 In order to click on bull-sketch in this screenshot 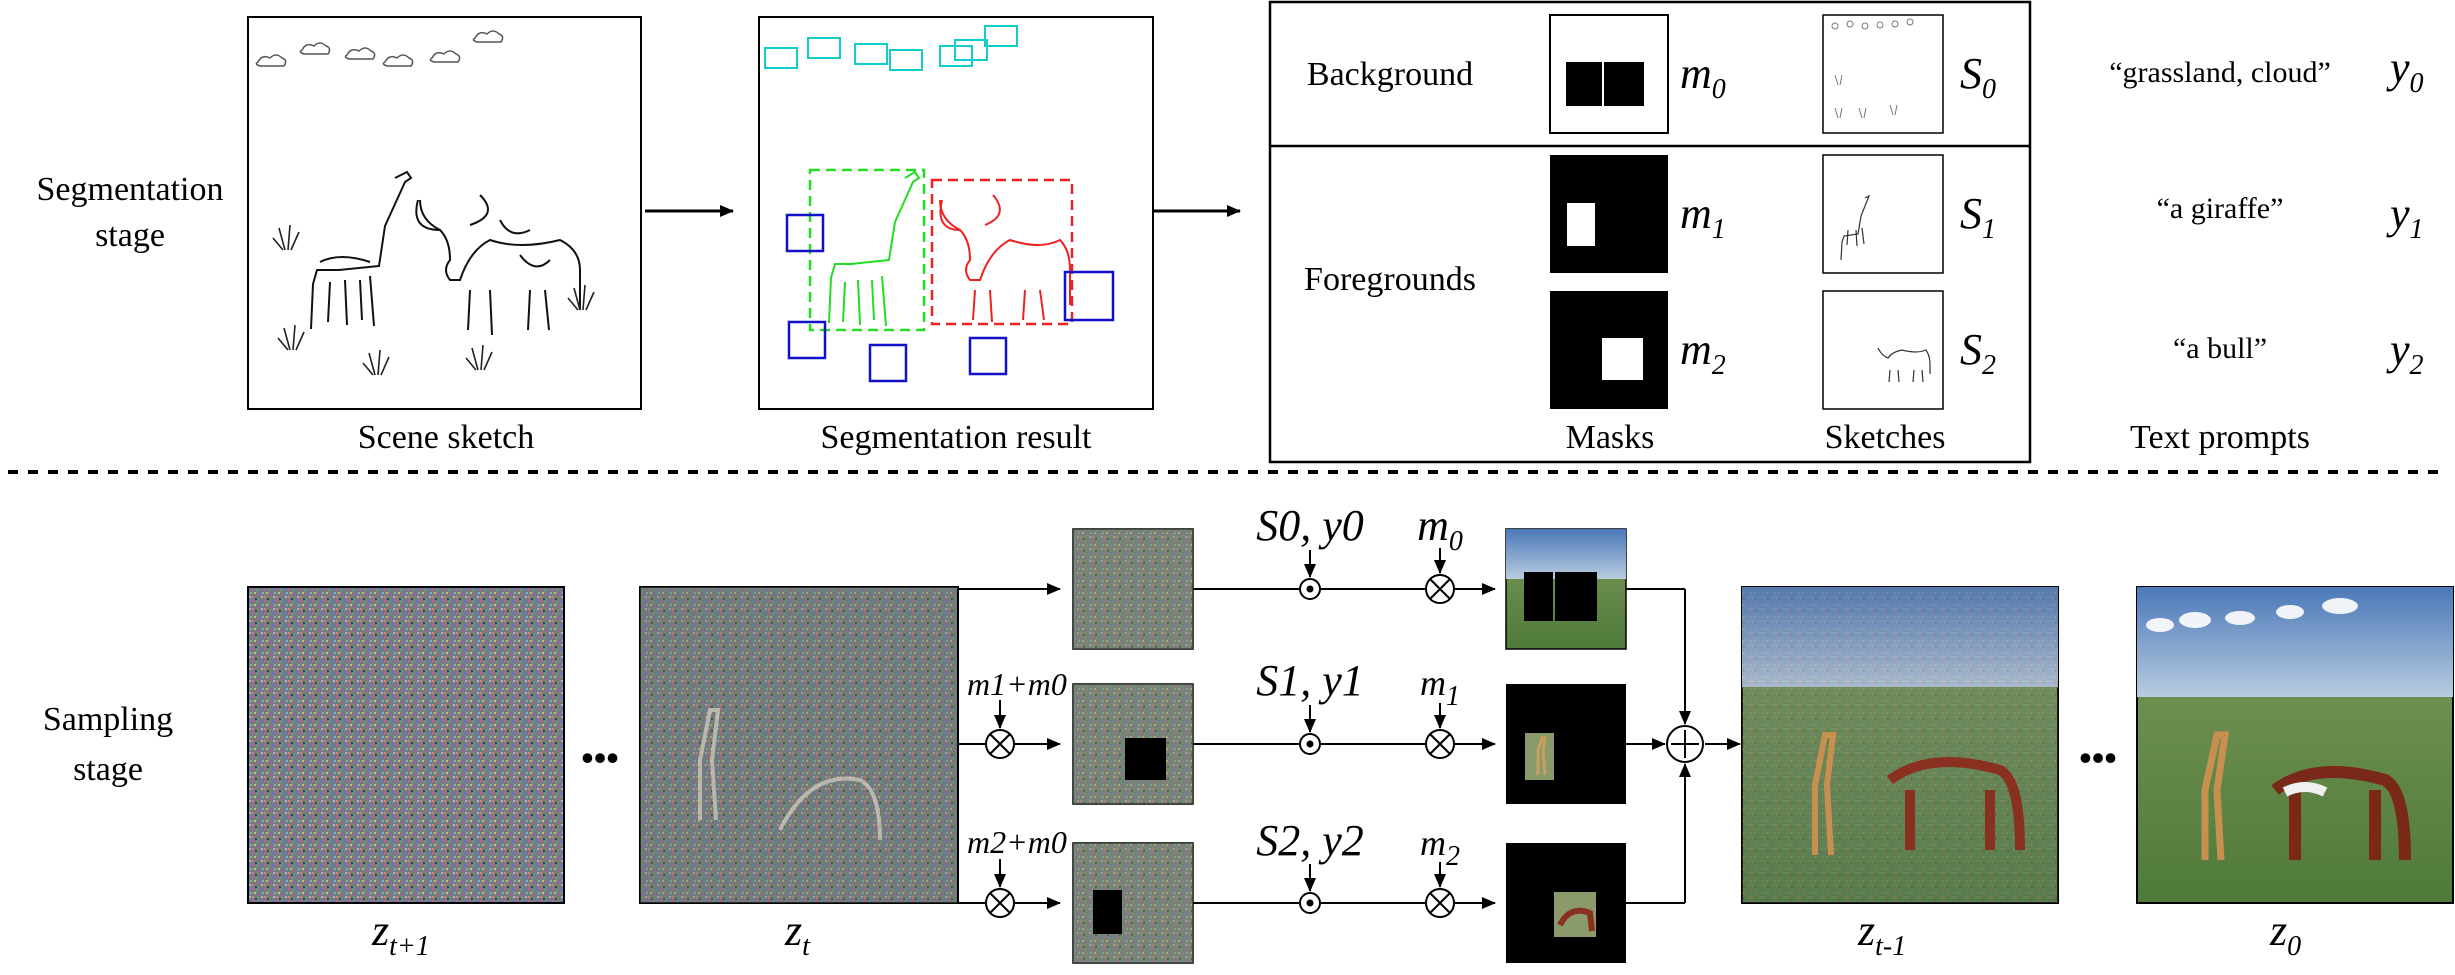, I will do `click(498, 265)`.